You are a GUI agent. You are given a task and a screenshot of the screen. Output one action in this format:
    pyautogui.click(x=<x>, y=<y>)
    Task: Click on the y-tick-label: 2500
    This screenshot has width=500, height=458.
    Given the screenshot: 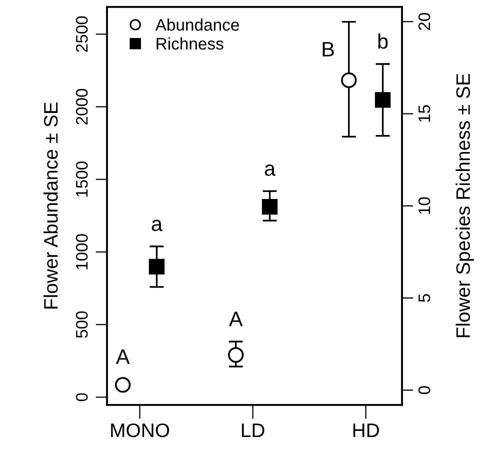 What is the action you would take?
    pyautogui.click(x=82, y=34)
    